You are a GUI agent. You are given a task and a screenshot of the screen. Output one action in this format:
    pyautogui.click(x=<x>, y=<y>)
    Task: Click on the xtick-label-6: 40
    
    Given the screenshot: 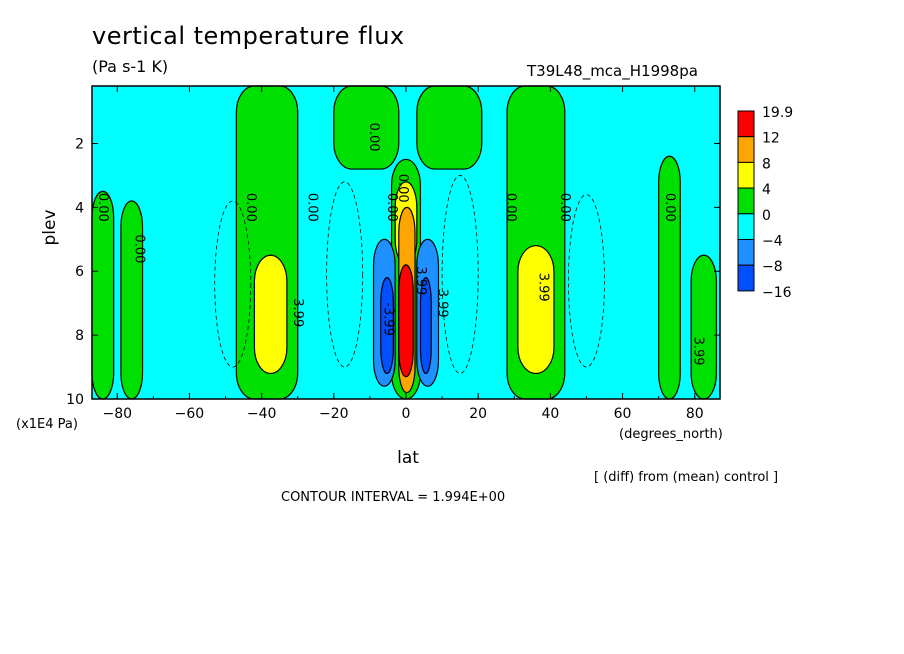 What is the action you would take?
    pyautogui.click(x=550, y=414)
    